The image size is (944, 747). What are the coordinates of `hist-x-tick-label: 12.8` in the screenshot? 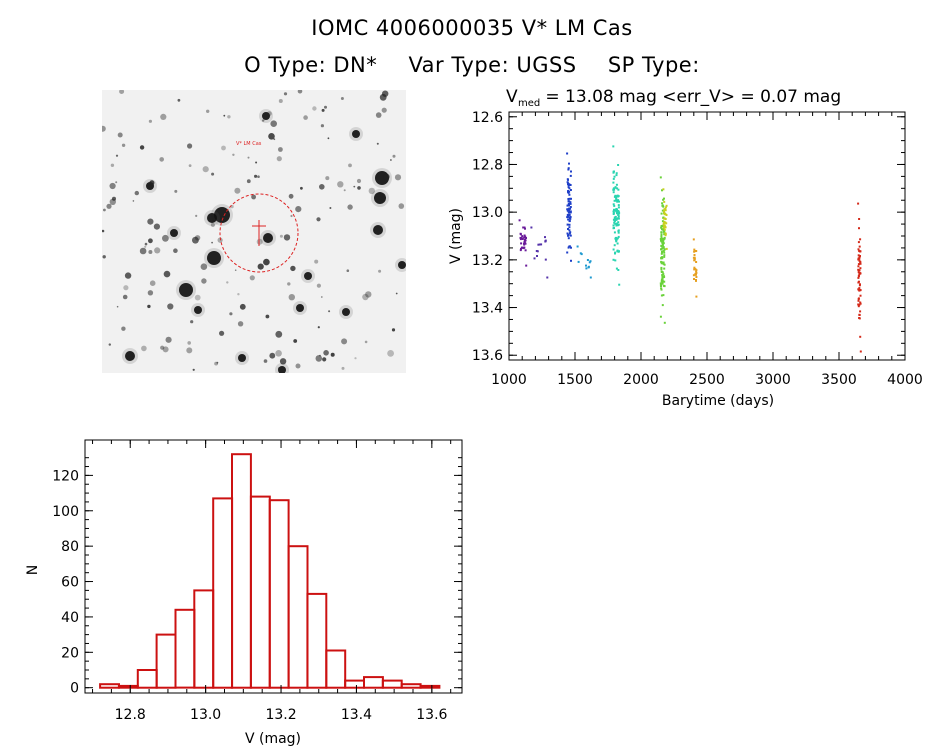 It's located at (130, 715).